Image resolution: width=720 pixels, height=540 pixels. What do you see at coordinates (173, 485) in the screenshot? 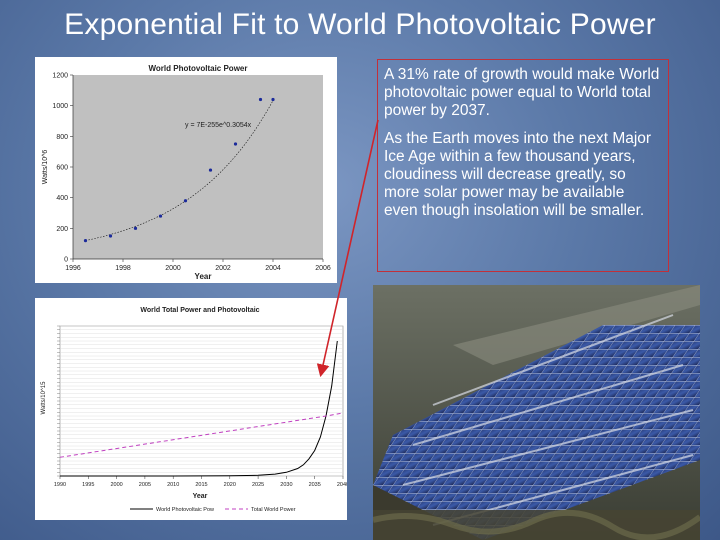
I see `chart-2-x-tick-label: 2010` at bounding box center [173, 485].